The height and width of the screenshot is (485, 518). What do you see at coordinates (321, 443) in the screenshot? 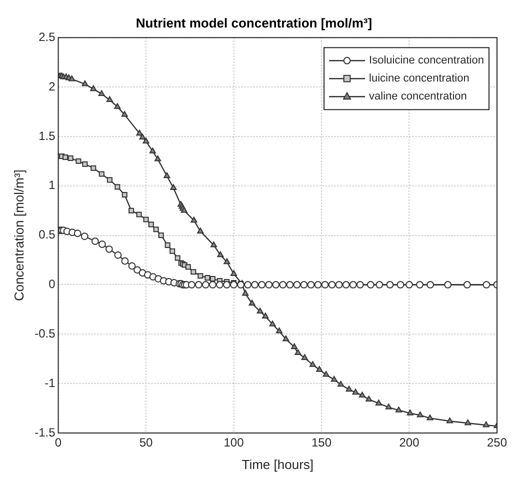
I see `x-tick-label: 150` at bounding box center [321, 443].